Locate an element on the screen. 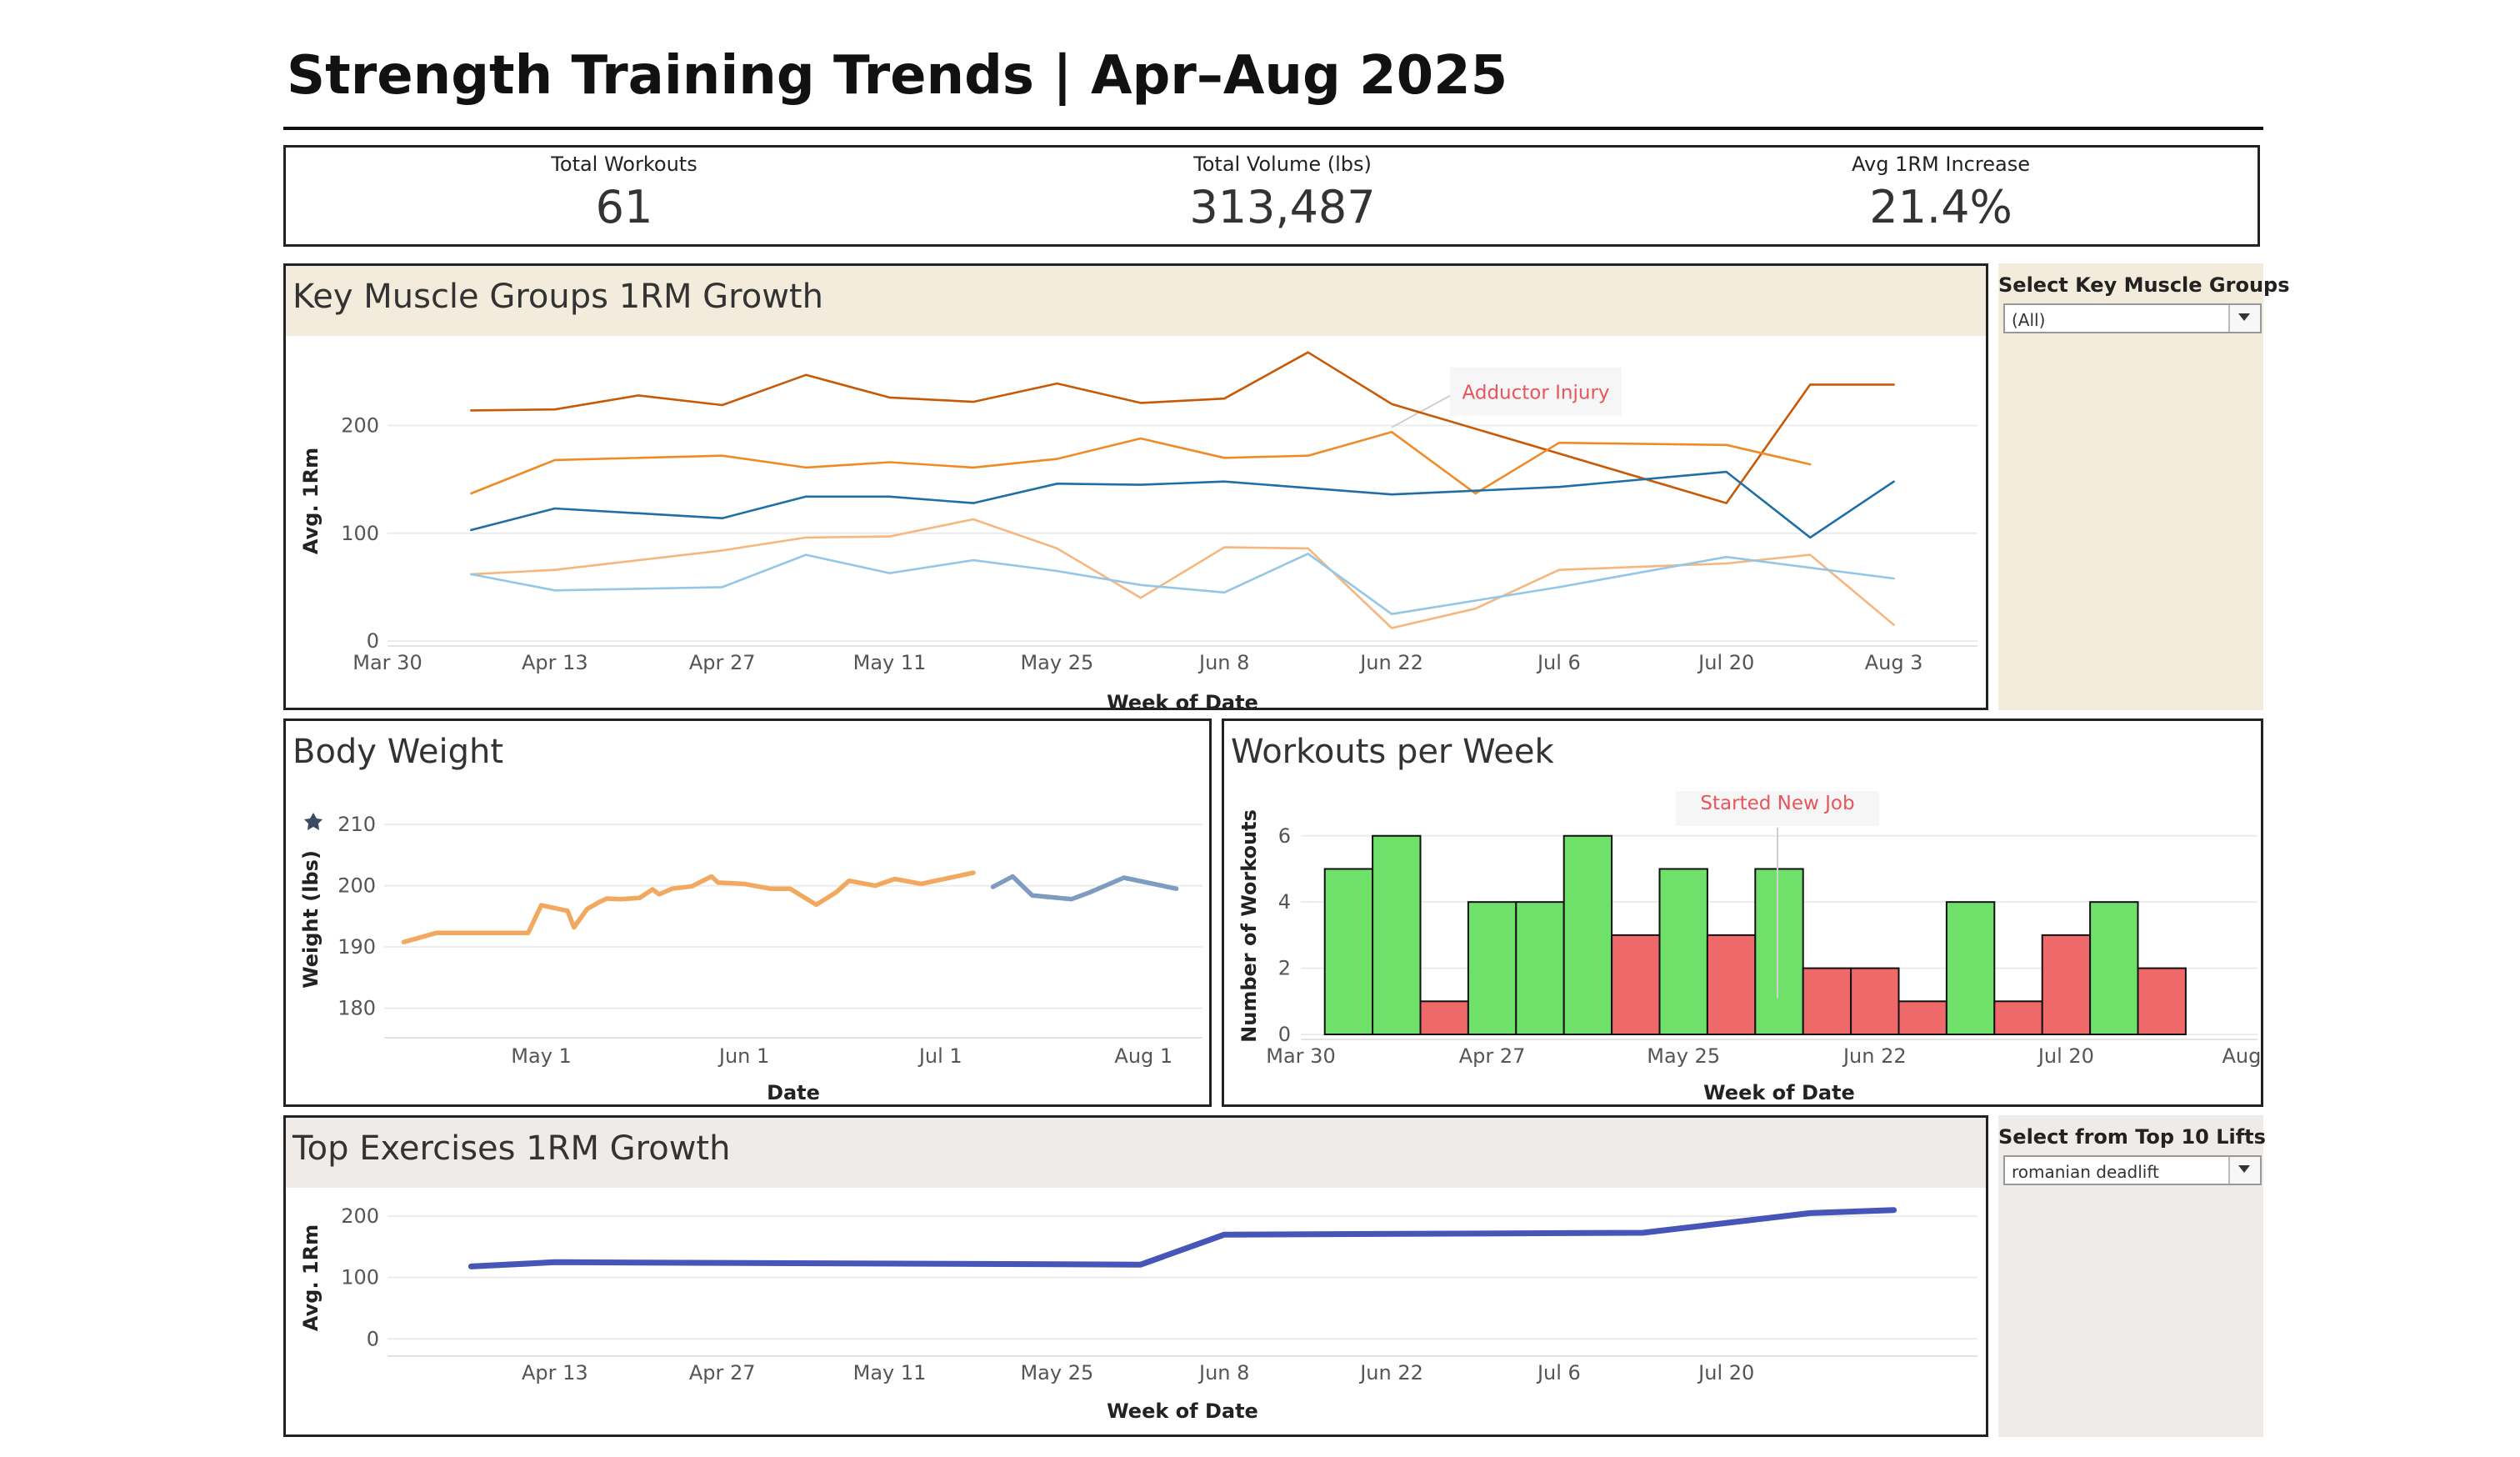 The width and height of the screenshot is (2520, 1457). kpi-label: Total Volume (lbs) is located at coordinates (1282, 164).